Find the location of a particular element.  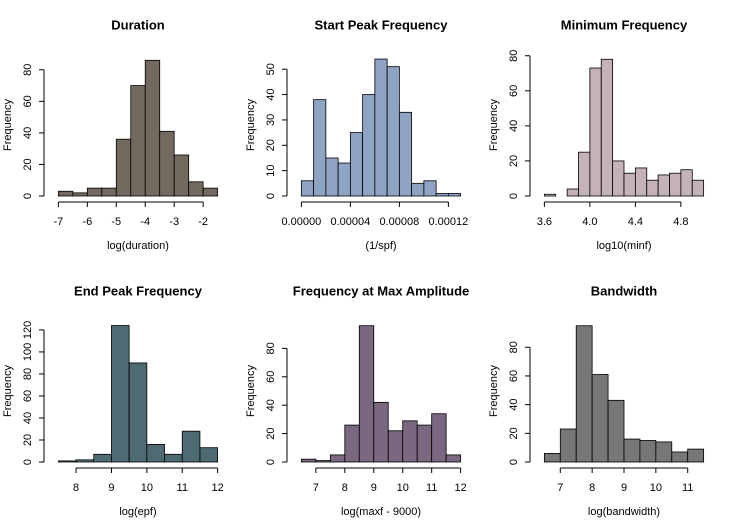

x-axis-label: log(maxf - 9000) is located at coordinates (381, 512).